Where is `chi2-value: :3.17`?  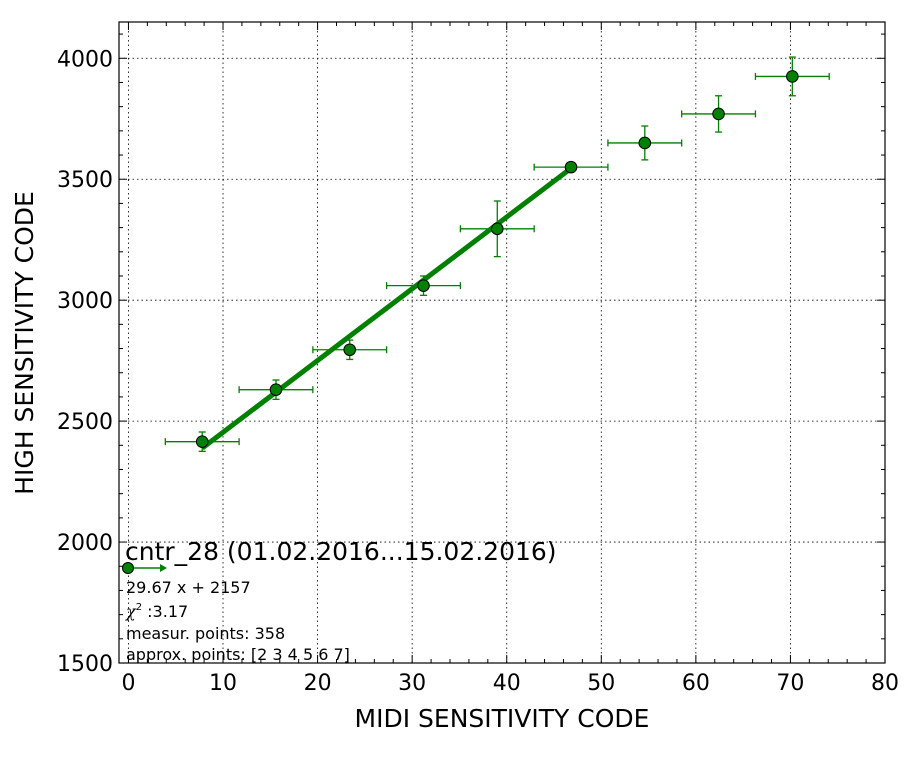 chi2-value: :3.17 is located at coordinates (165, 611).